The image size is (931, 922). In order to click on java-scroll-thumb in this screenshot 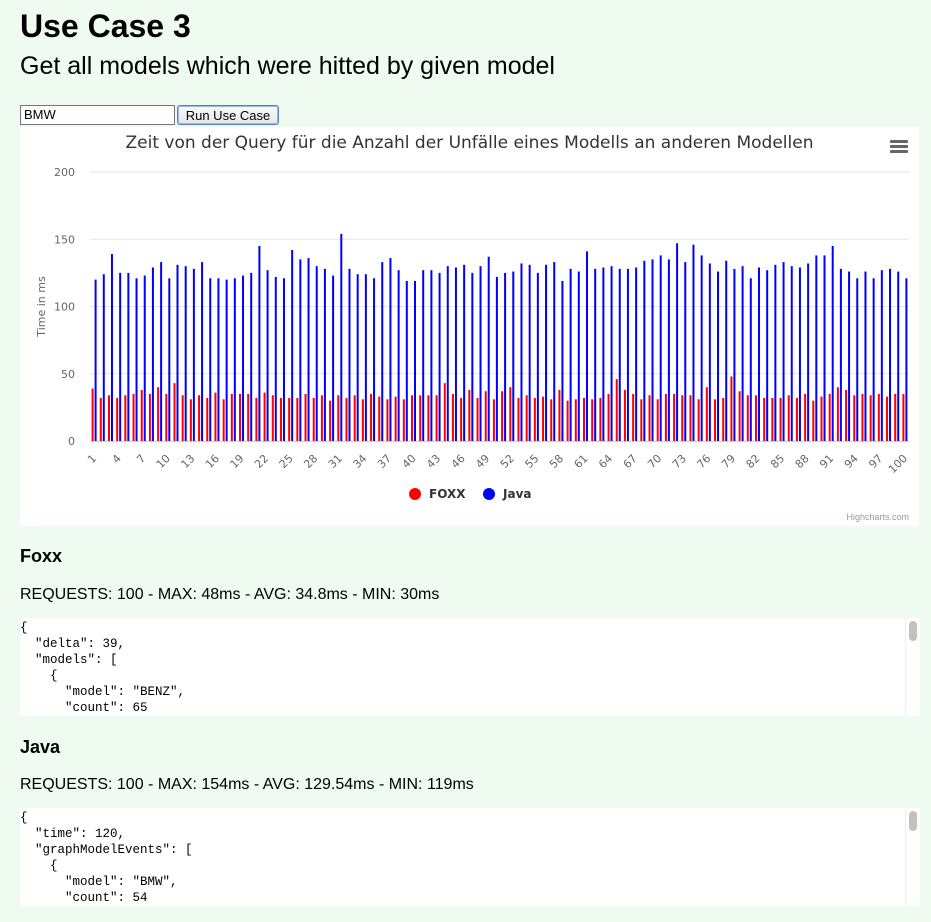, I will do `click(913, 821)`.